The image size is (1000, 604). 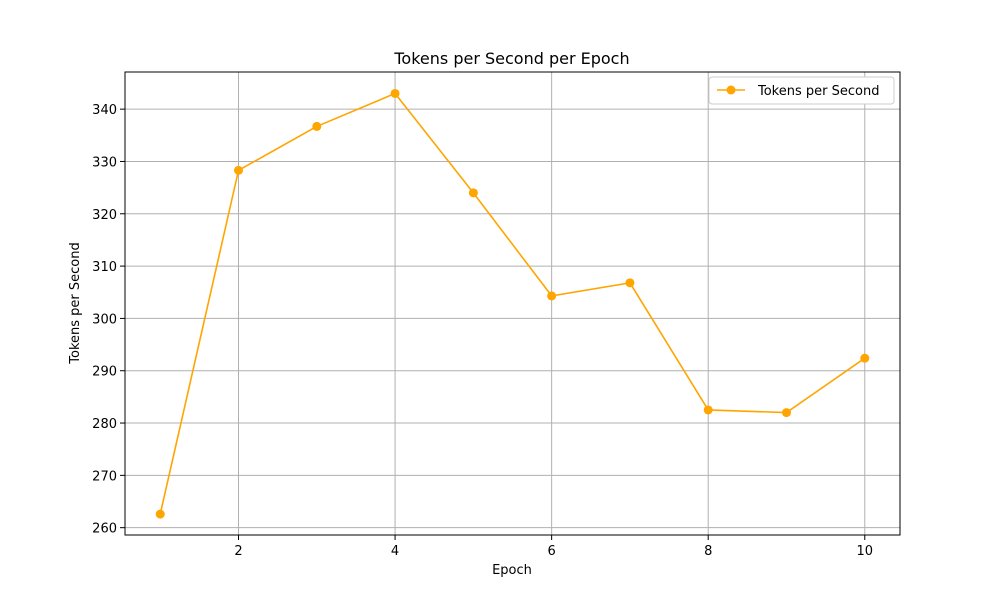 I want to click on x-tick-label: 8, so click(x=708, y=551).